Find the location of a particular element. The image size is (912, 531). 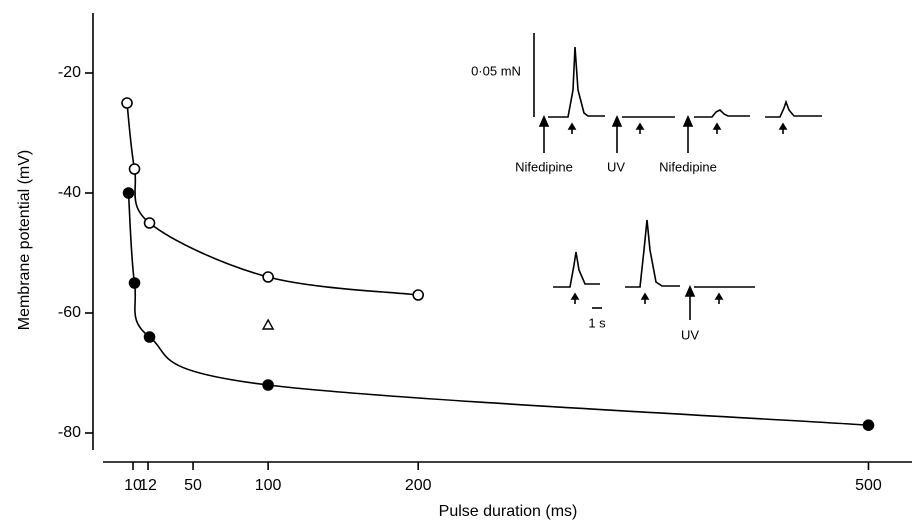

annotation: 0·05 mN is located at coordinates (496, 70).